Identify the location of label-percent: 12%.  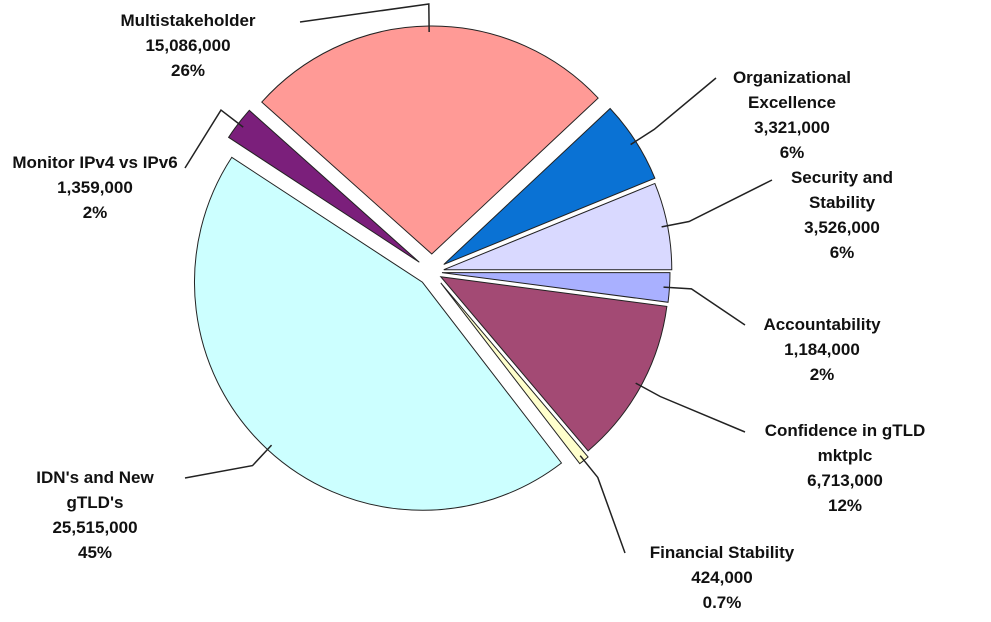
(845, 505).